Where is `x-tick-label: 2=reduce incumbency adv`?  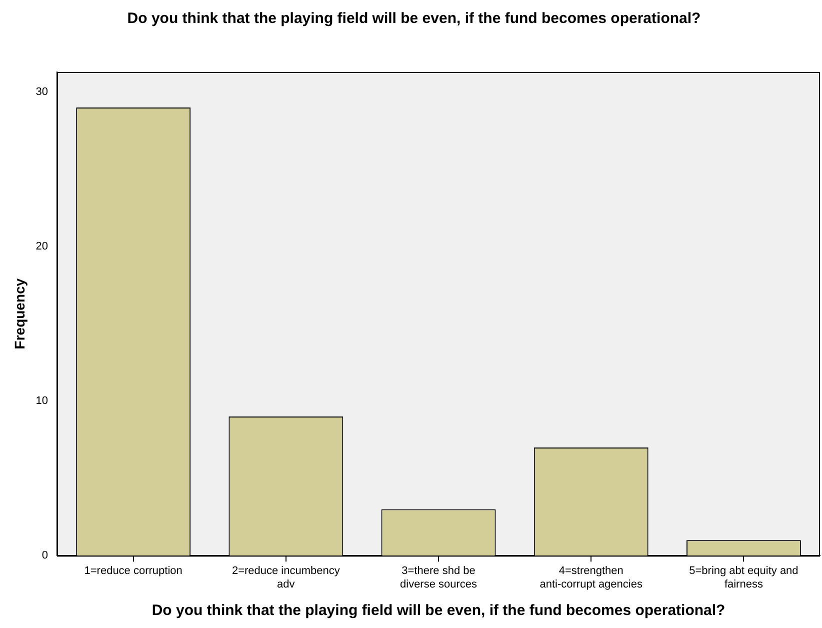 x-tick-label: 2=reduce incumbency adv is located at coordinates (286, 577).